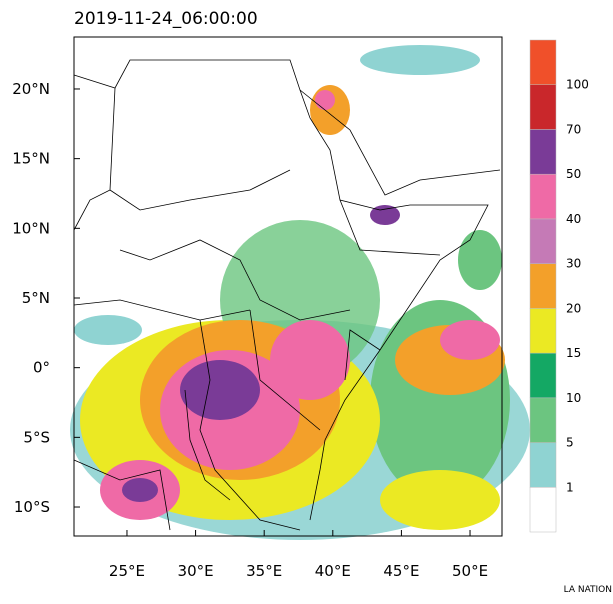 This screenshot has width=613, height=604. What do you see at coordinates (31, 228) in the screenshot?
I see `y-tick-label: 10°N` at bounding box center [31, 228].